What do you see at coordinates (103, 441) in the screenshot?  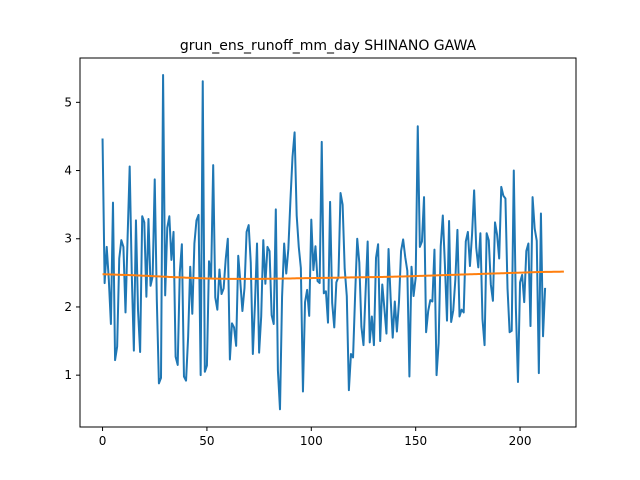 I see `x-tick-label: 0` at bounding box center [103, 441].